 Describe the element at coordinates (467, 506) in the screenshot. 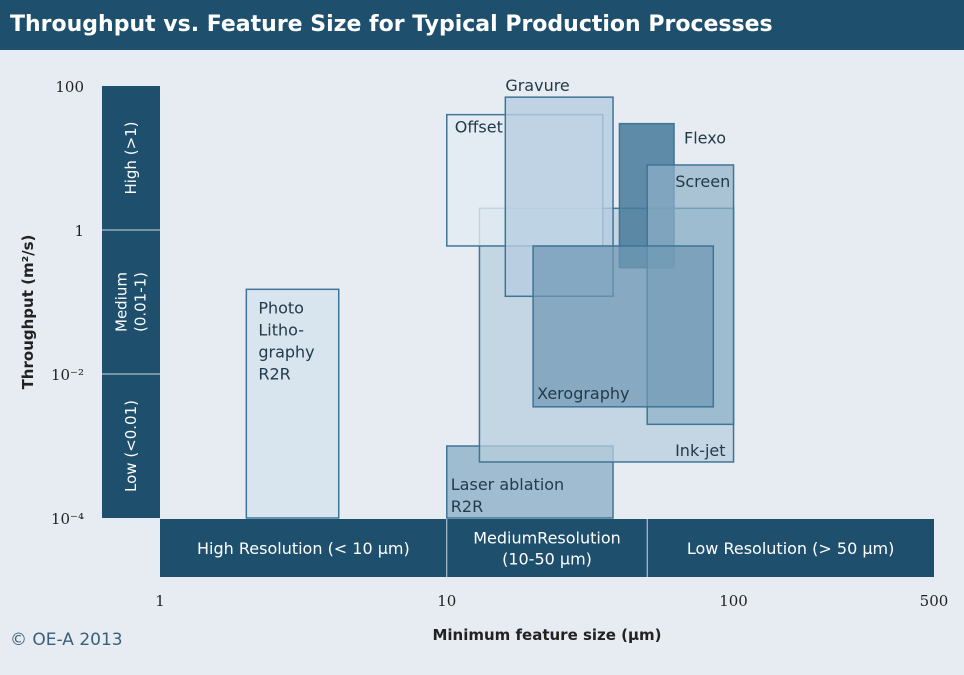

I see `process-label-laser-ablation-r2r: R2R` at that location.